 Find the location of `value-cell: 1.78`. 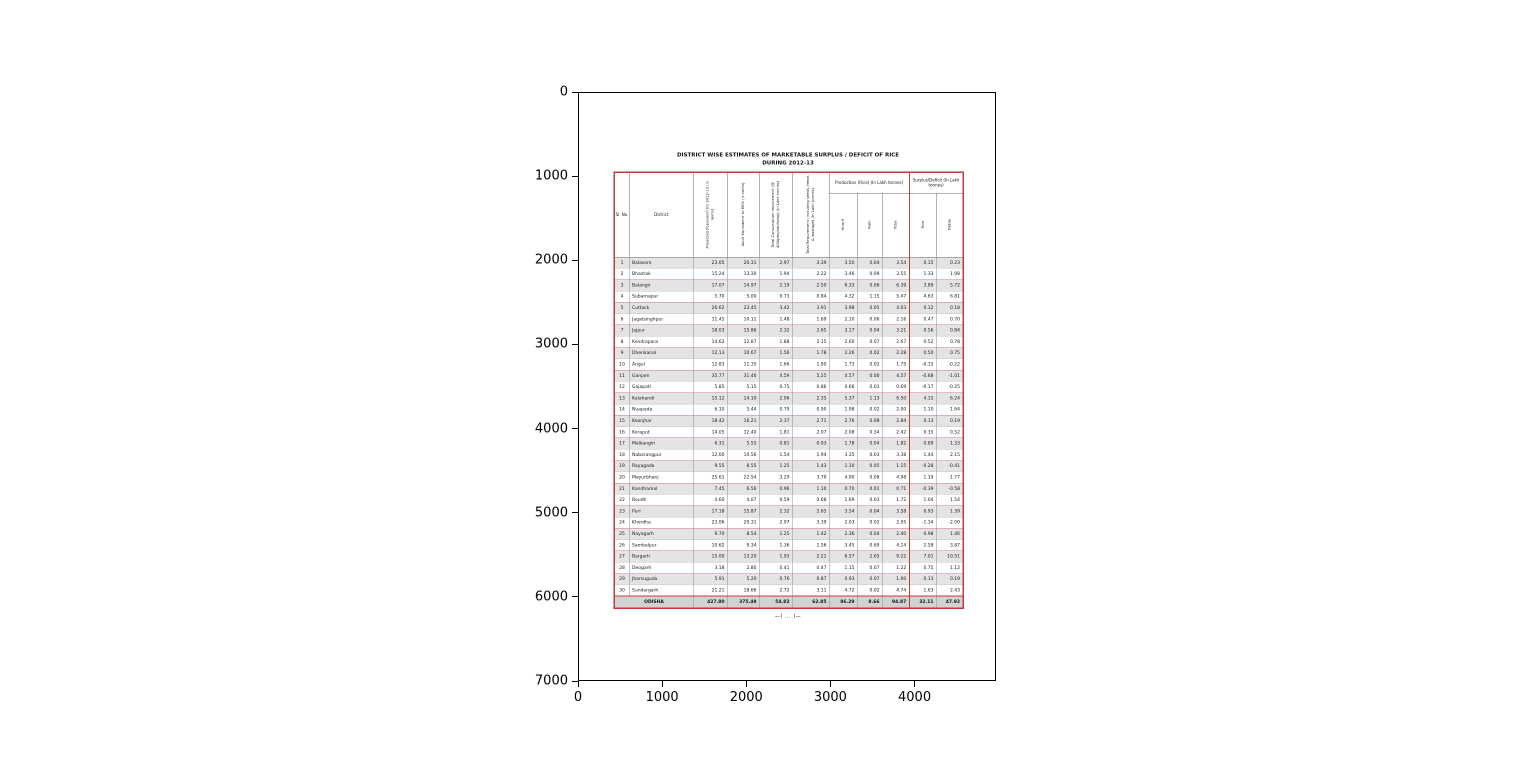

value-cell: 1.78 is located at coordinates (843, 443).